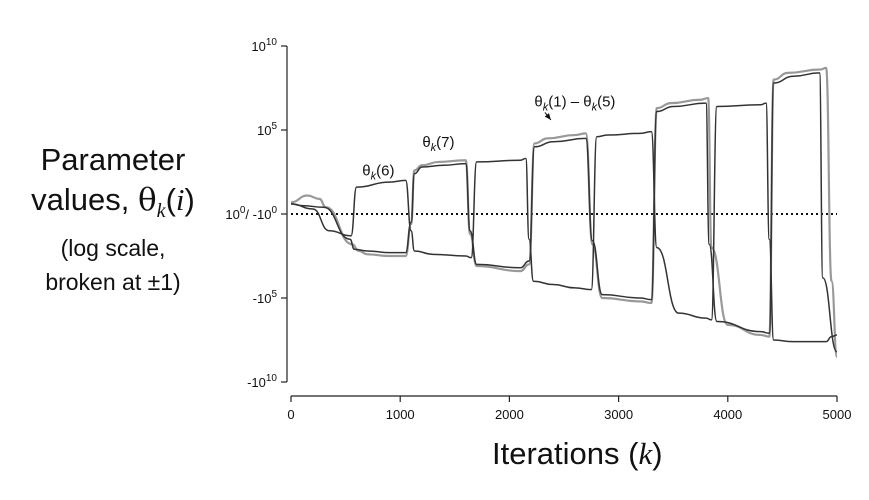  Describe the element at coordinates (509, 414) in the screenshot. I see `x-tick-label: 2000` at that location.